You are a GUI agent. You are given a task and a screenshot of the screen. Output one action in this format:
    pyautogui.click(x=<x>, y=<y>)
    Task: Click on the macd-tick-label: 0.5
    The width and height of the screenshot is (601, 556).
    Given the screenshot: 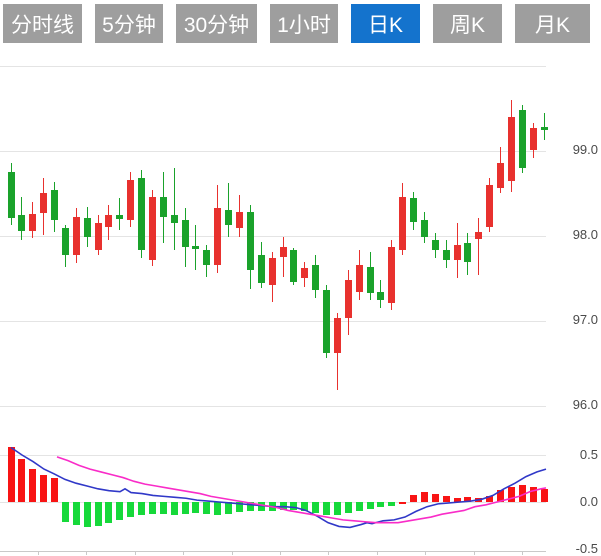 What is the action you would take?
    pyautogui.click(x=588, y=454)
    